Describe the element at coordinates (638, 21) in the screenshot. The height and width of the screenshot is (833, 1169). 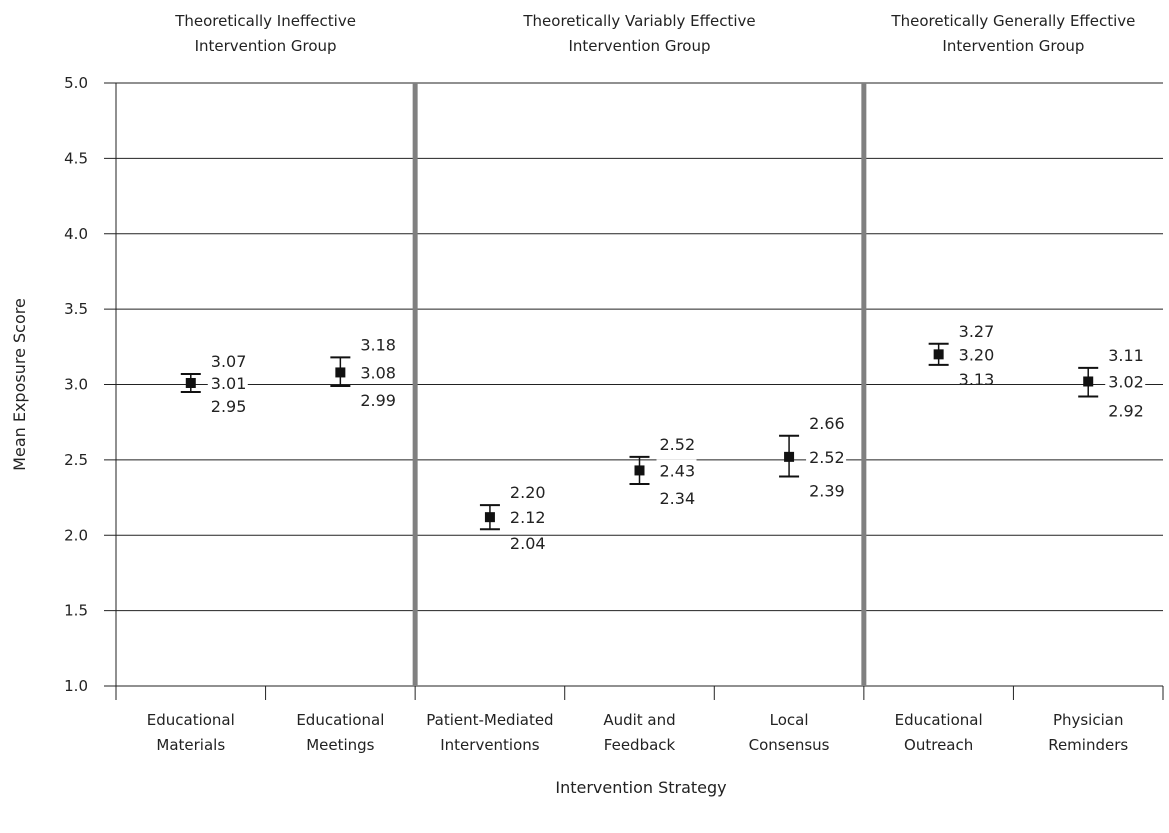
I see `group-title-line1: Theoretically Variably Effective` at that location.